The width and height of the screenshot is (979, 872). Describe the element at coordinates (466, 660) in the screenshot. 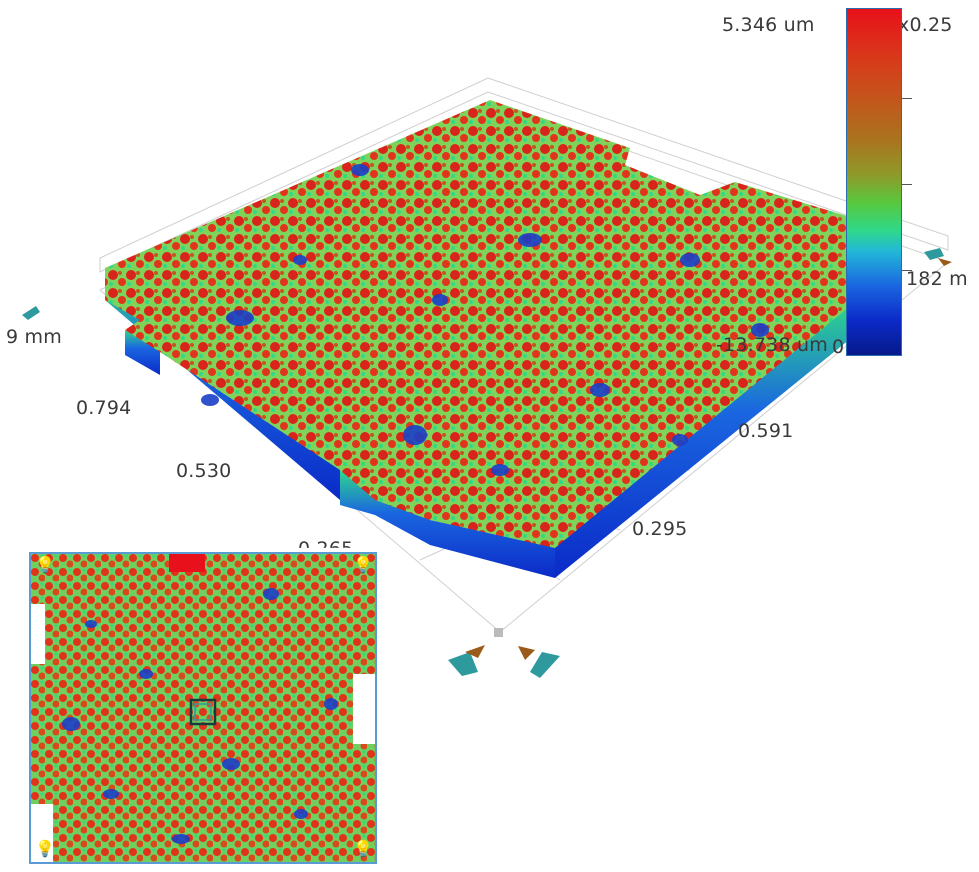

I see `rotate-left-icon` at that location.